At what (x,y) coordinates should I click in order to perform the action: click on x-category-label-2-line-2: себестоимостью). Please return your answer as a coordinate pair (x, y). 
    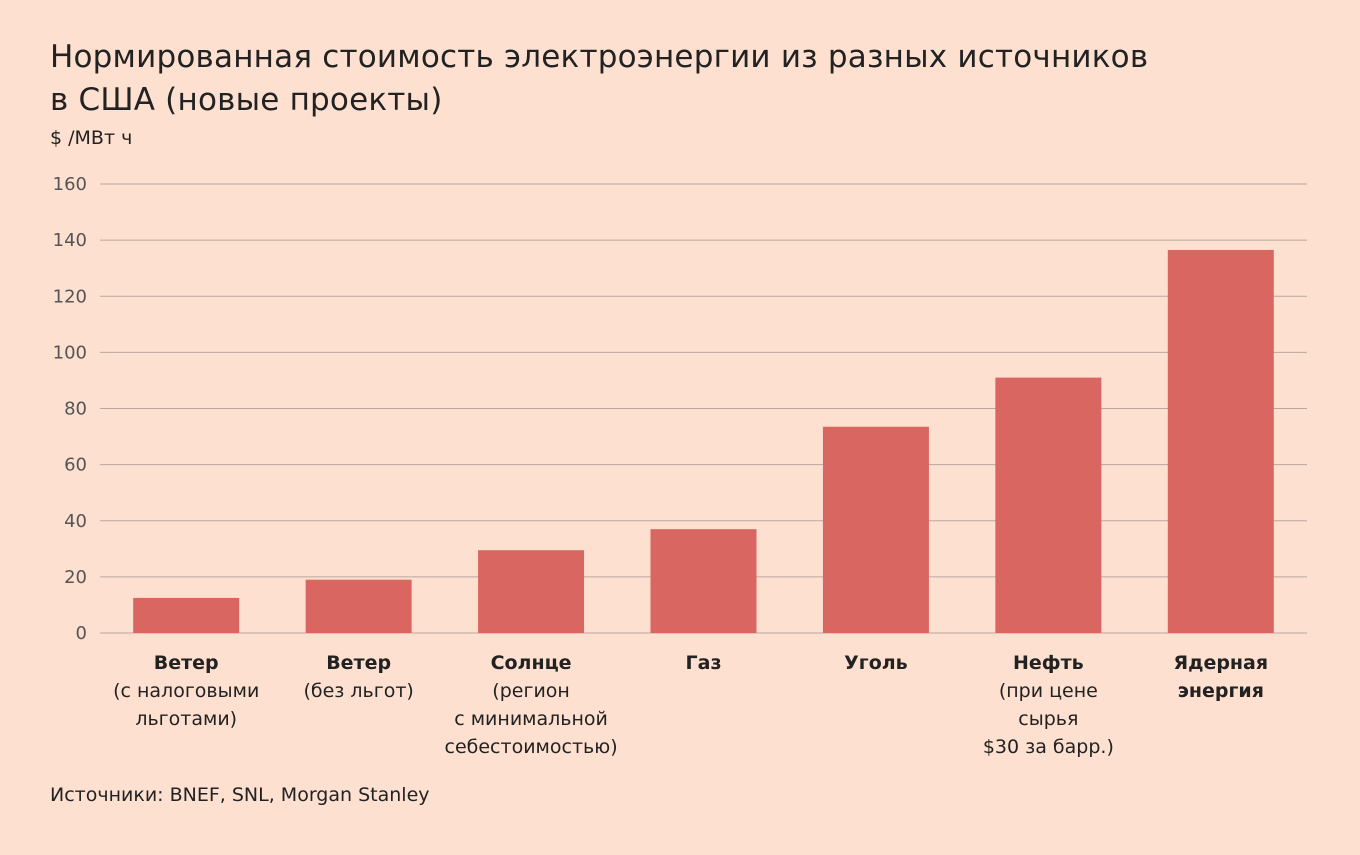
    Looking at the image, I should click on (531, 747).